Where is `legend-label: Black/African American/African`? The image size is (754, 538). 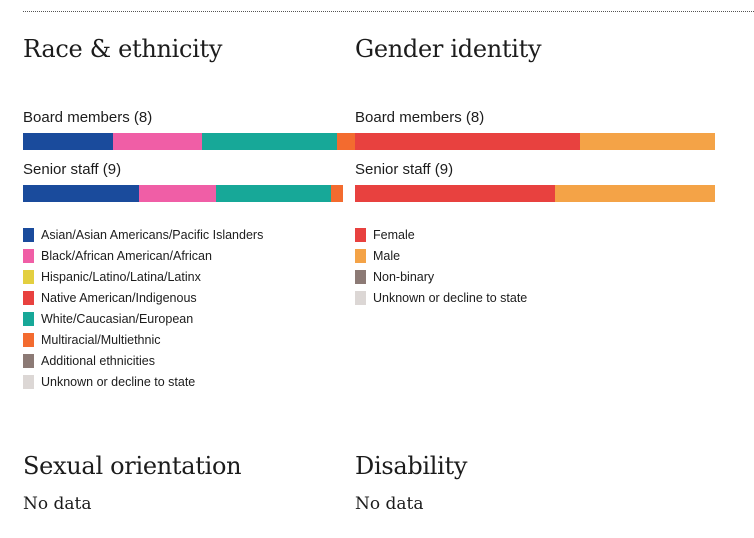 legend-label: Black/African American/African is located at coordinates (126, 255).